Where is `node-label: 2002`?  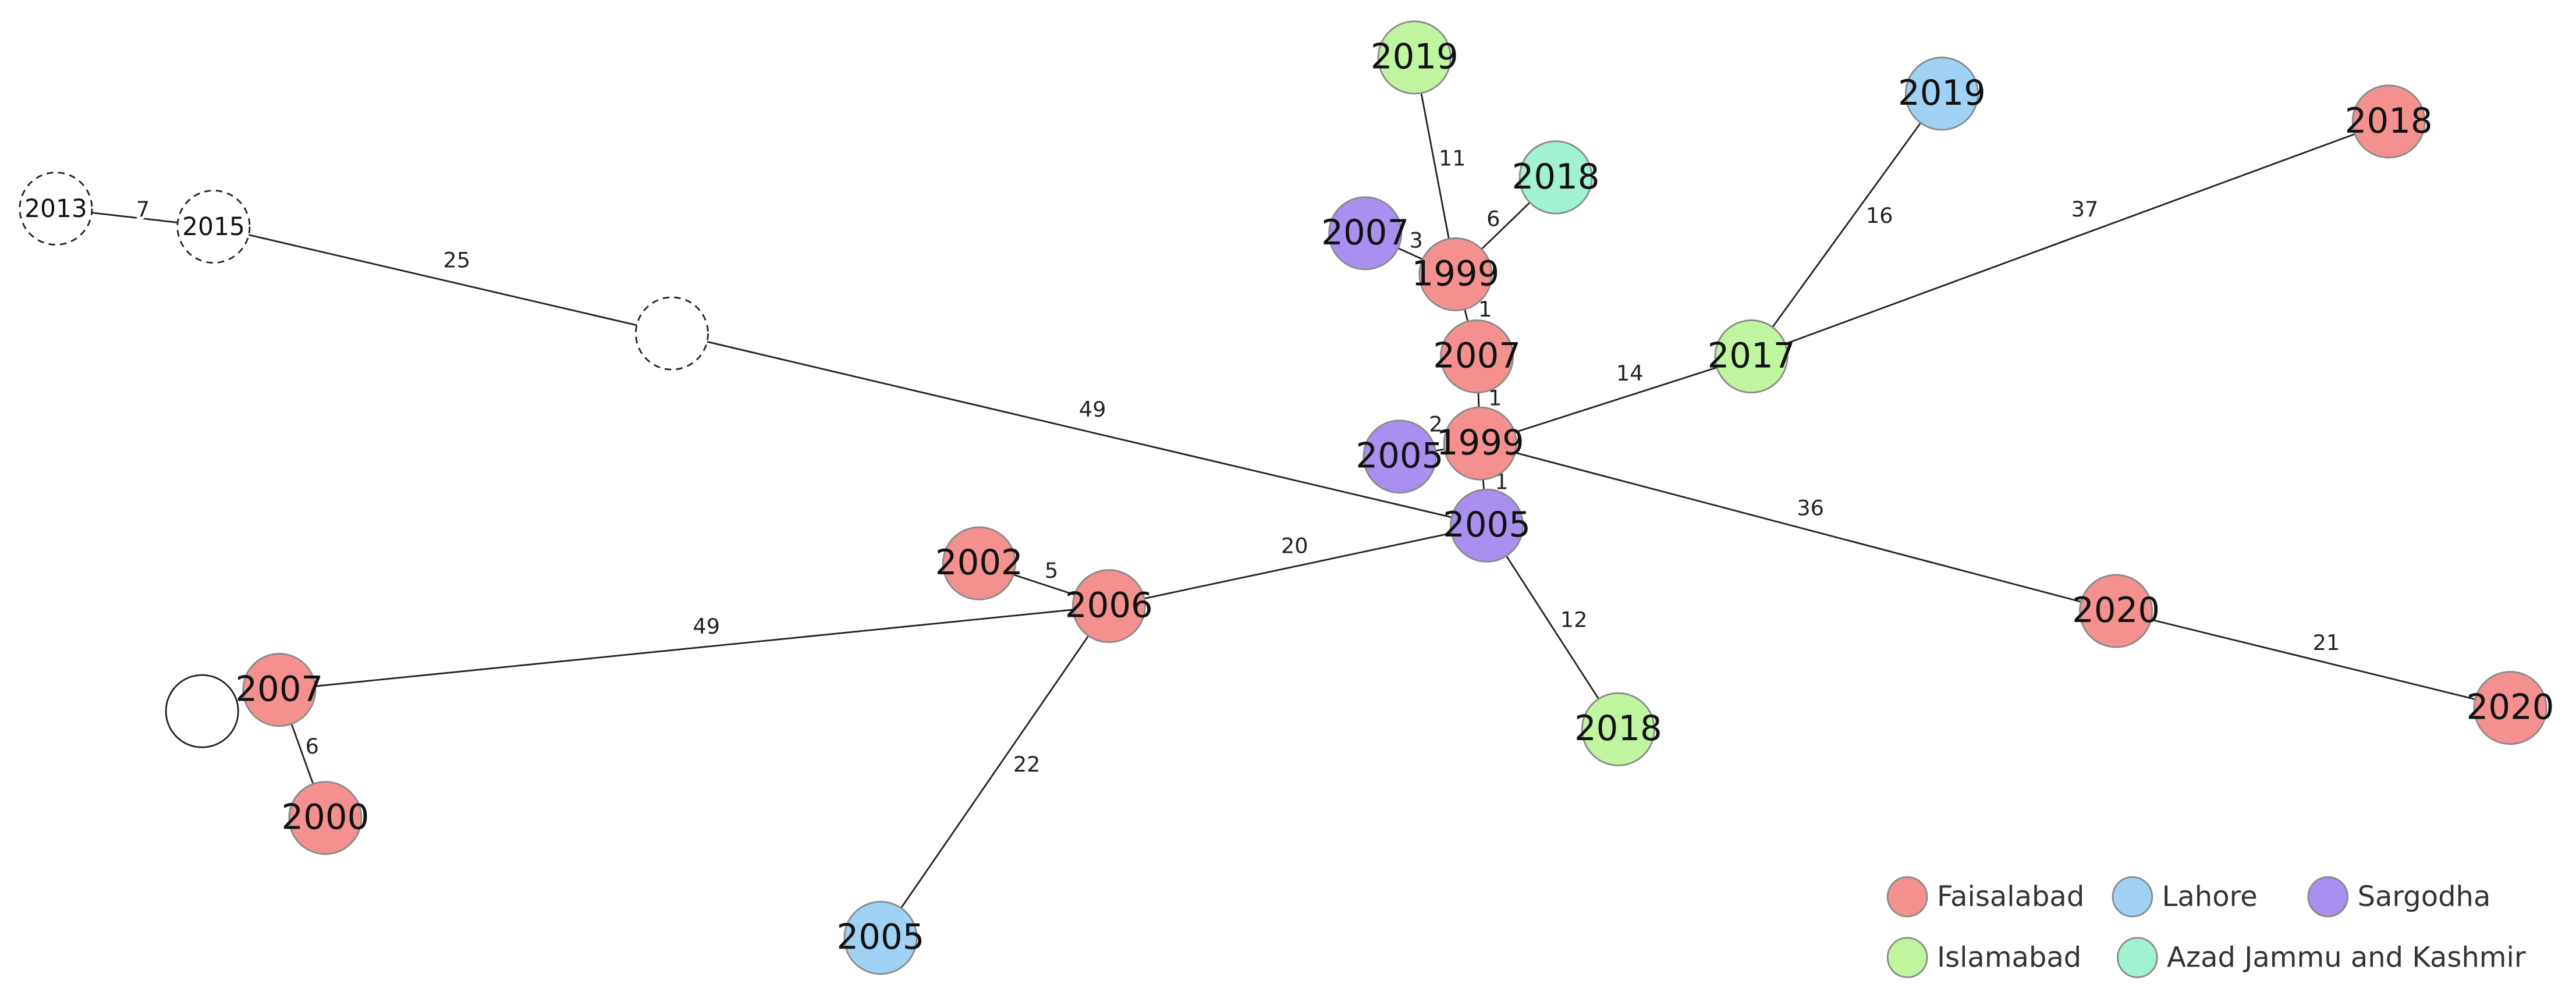
node-label: 2002 is located at coordinates (979, 562).